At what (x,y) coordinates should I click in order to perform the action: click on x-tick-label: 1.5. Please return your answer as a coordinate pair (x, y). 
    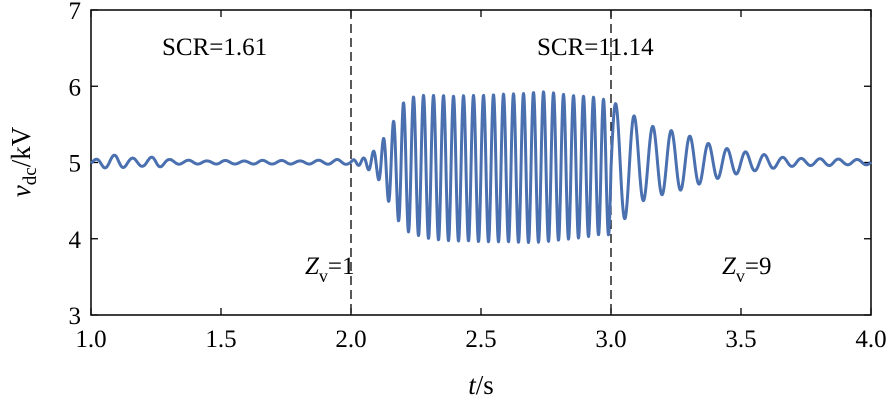
    Looking at the image, I should click on (220, 339).